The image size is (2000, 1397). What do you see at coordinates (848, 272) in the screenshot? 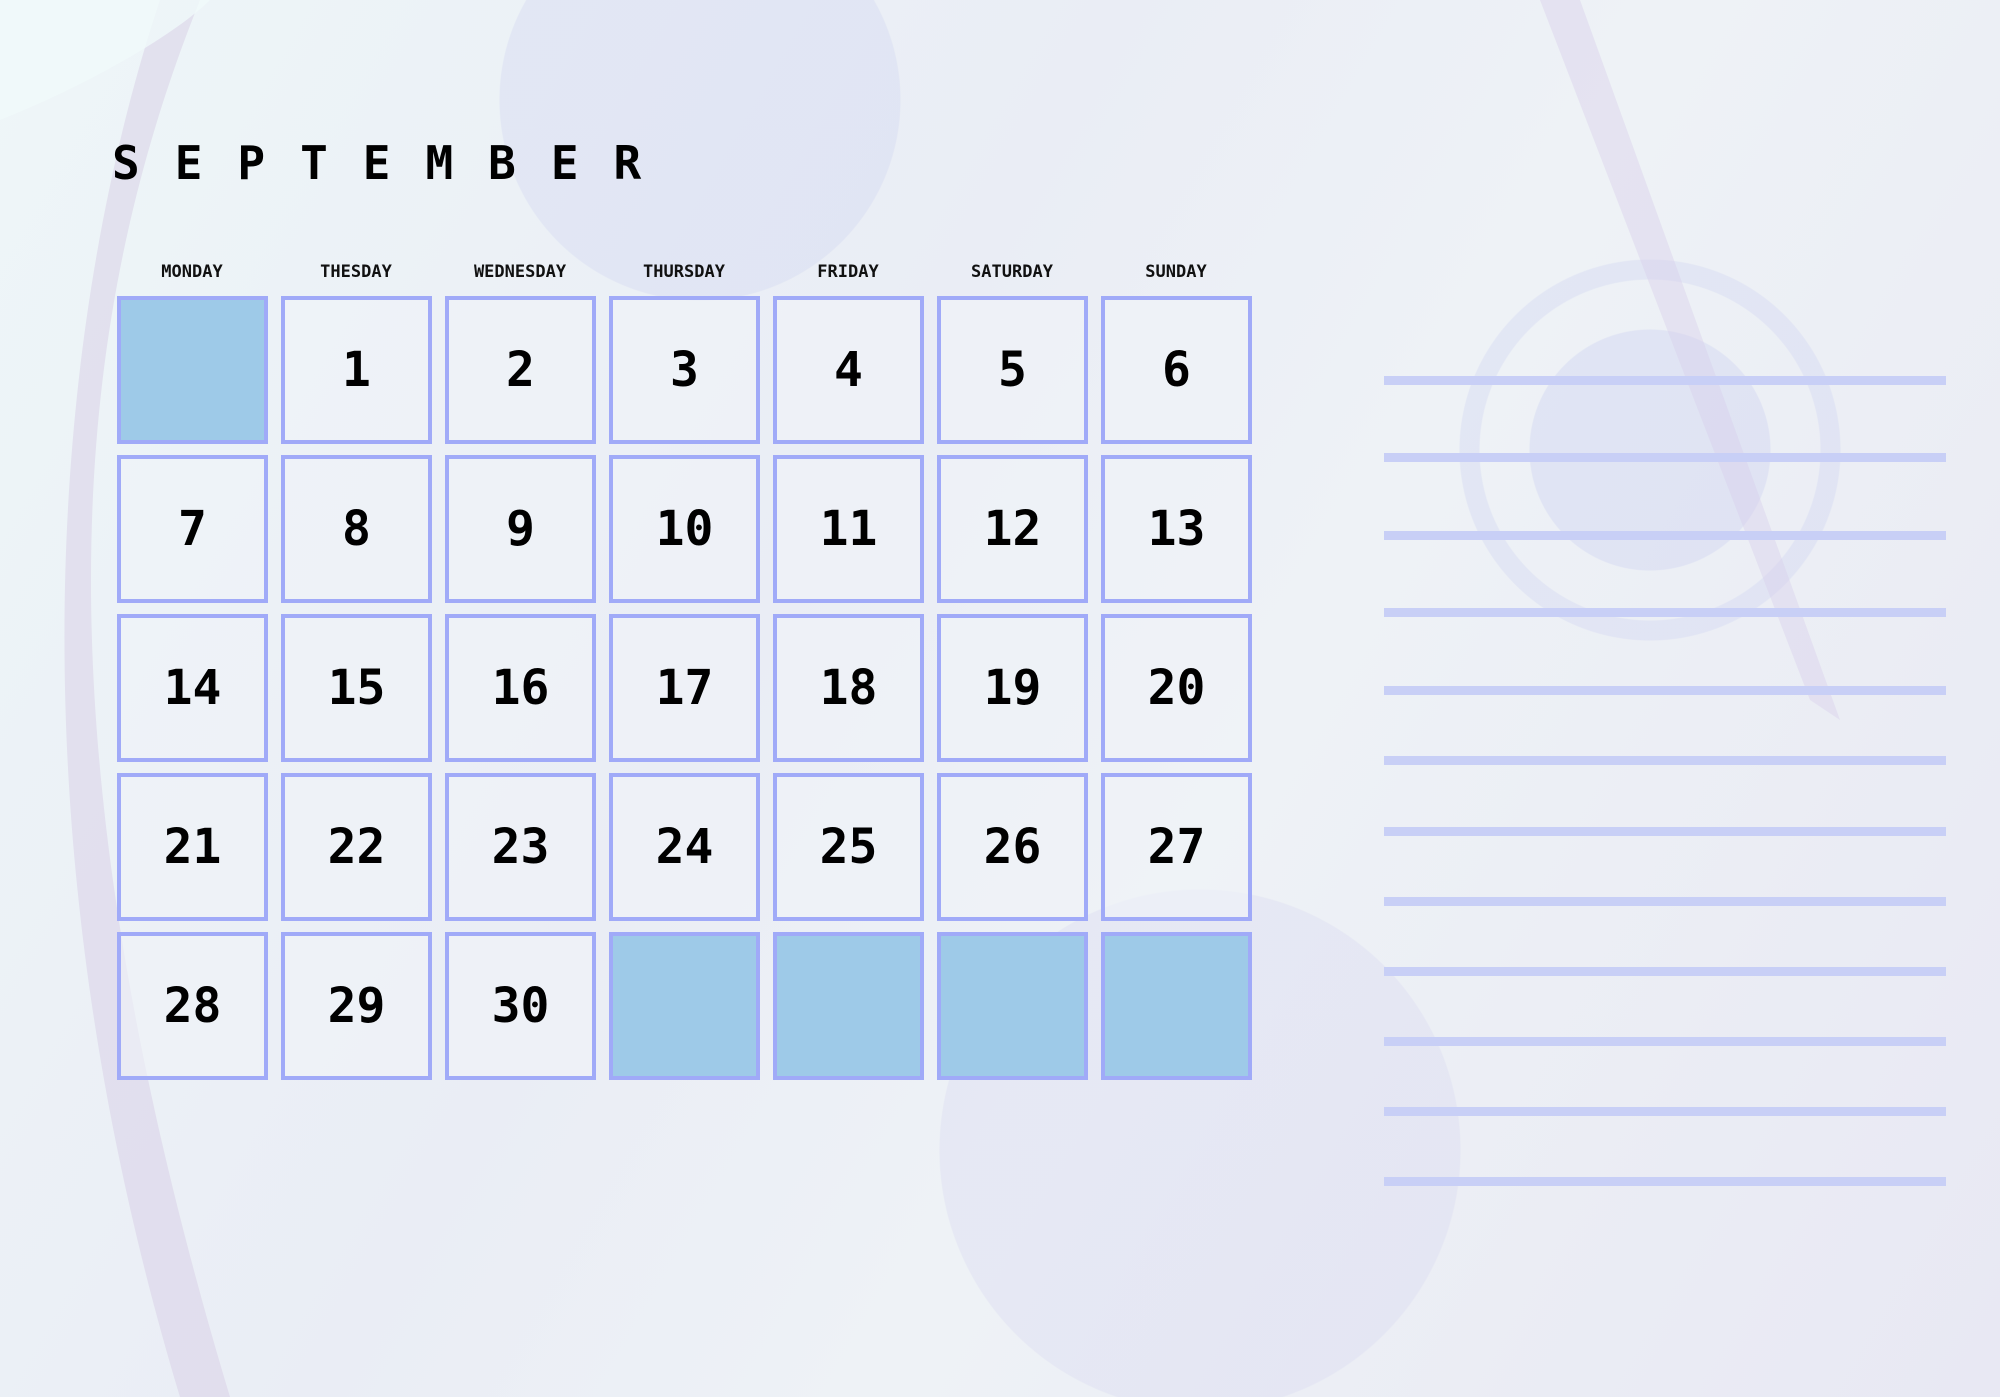
I see `weekday-header: FRIDAY` at bounding box center [848, 272].